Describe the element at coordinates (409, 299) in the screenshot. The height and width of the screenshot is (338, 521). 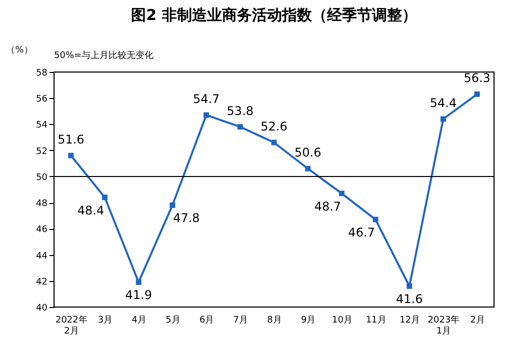
I see `data-label: 41.6` at that location.